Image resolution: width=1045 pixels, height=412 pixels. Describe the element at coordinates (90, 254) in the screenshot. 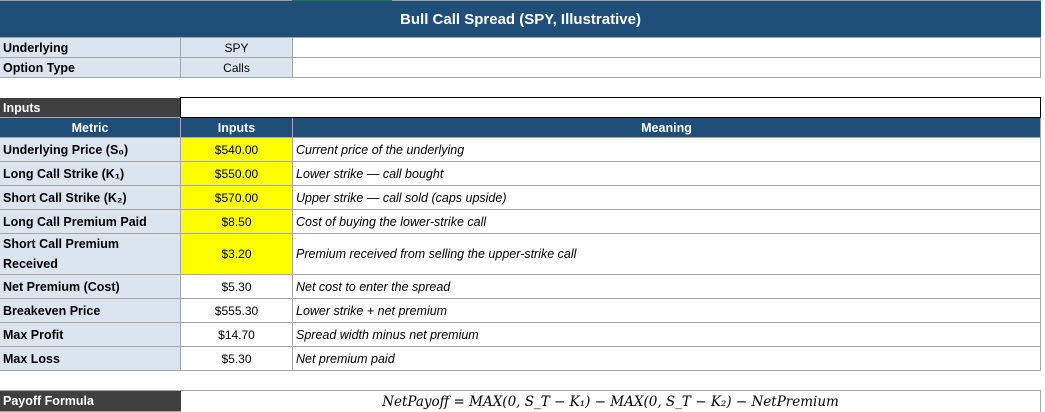

I see `metric-short-call-premium: Short Call Premium Received` at that location.